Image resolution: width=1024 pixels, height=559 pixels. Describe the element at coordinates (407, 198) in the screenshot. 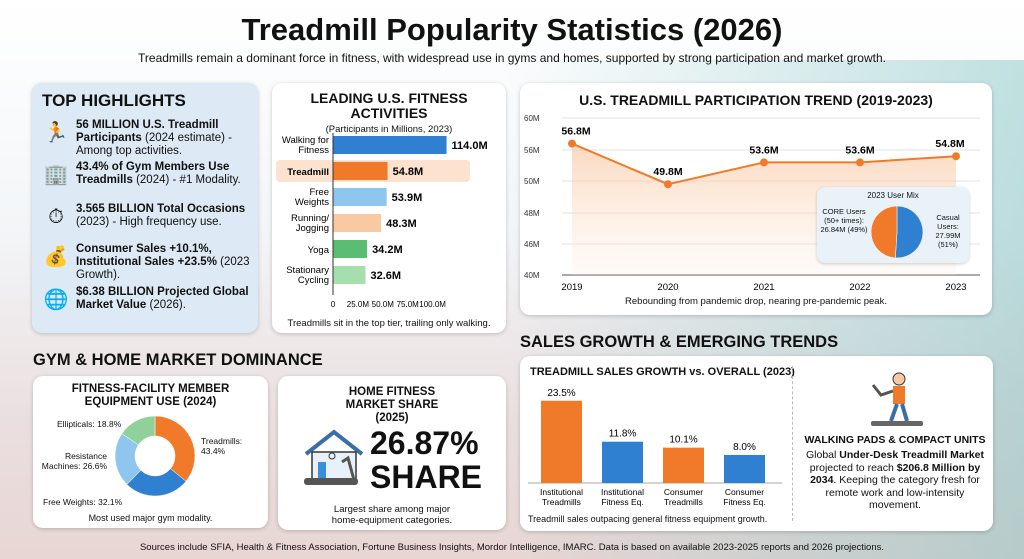

I see `data-label: 53.9M` at that location.